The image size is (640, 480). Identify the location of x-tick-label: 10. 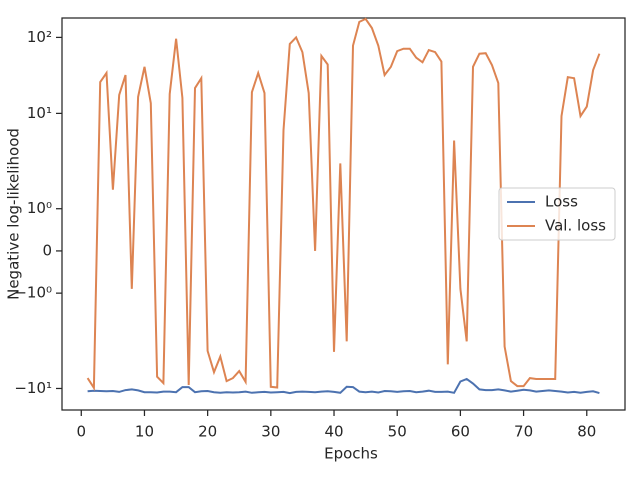
(144, 432).